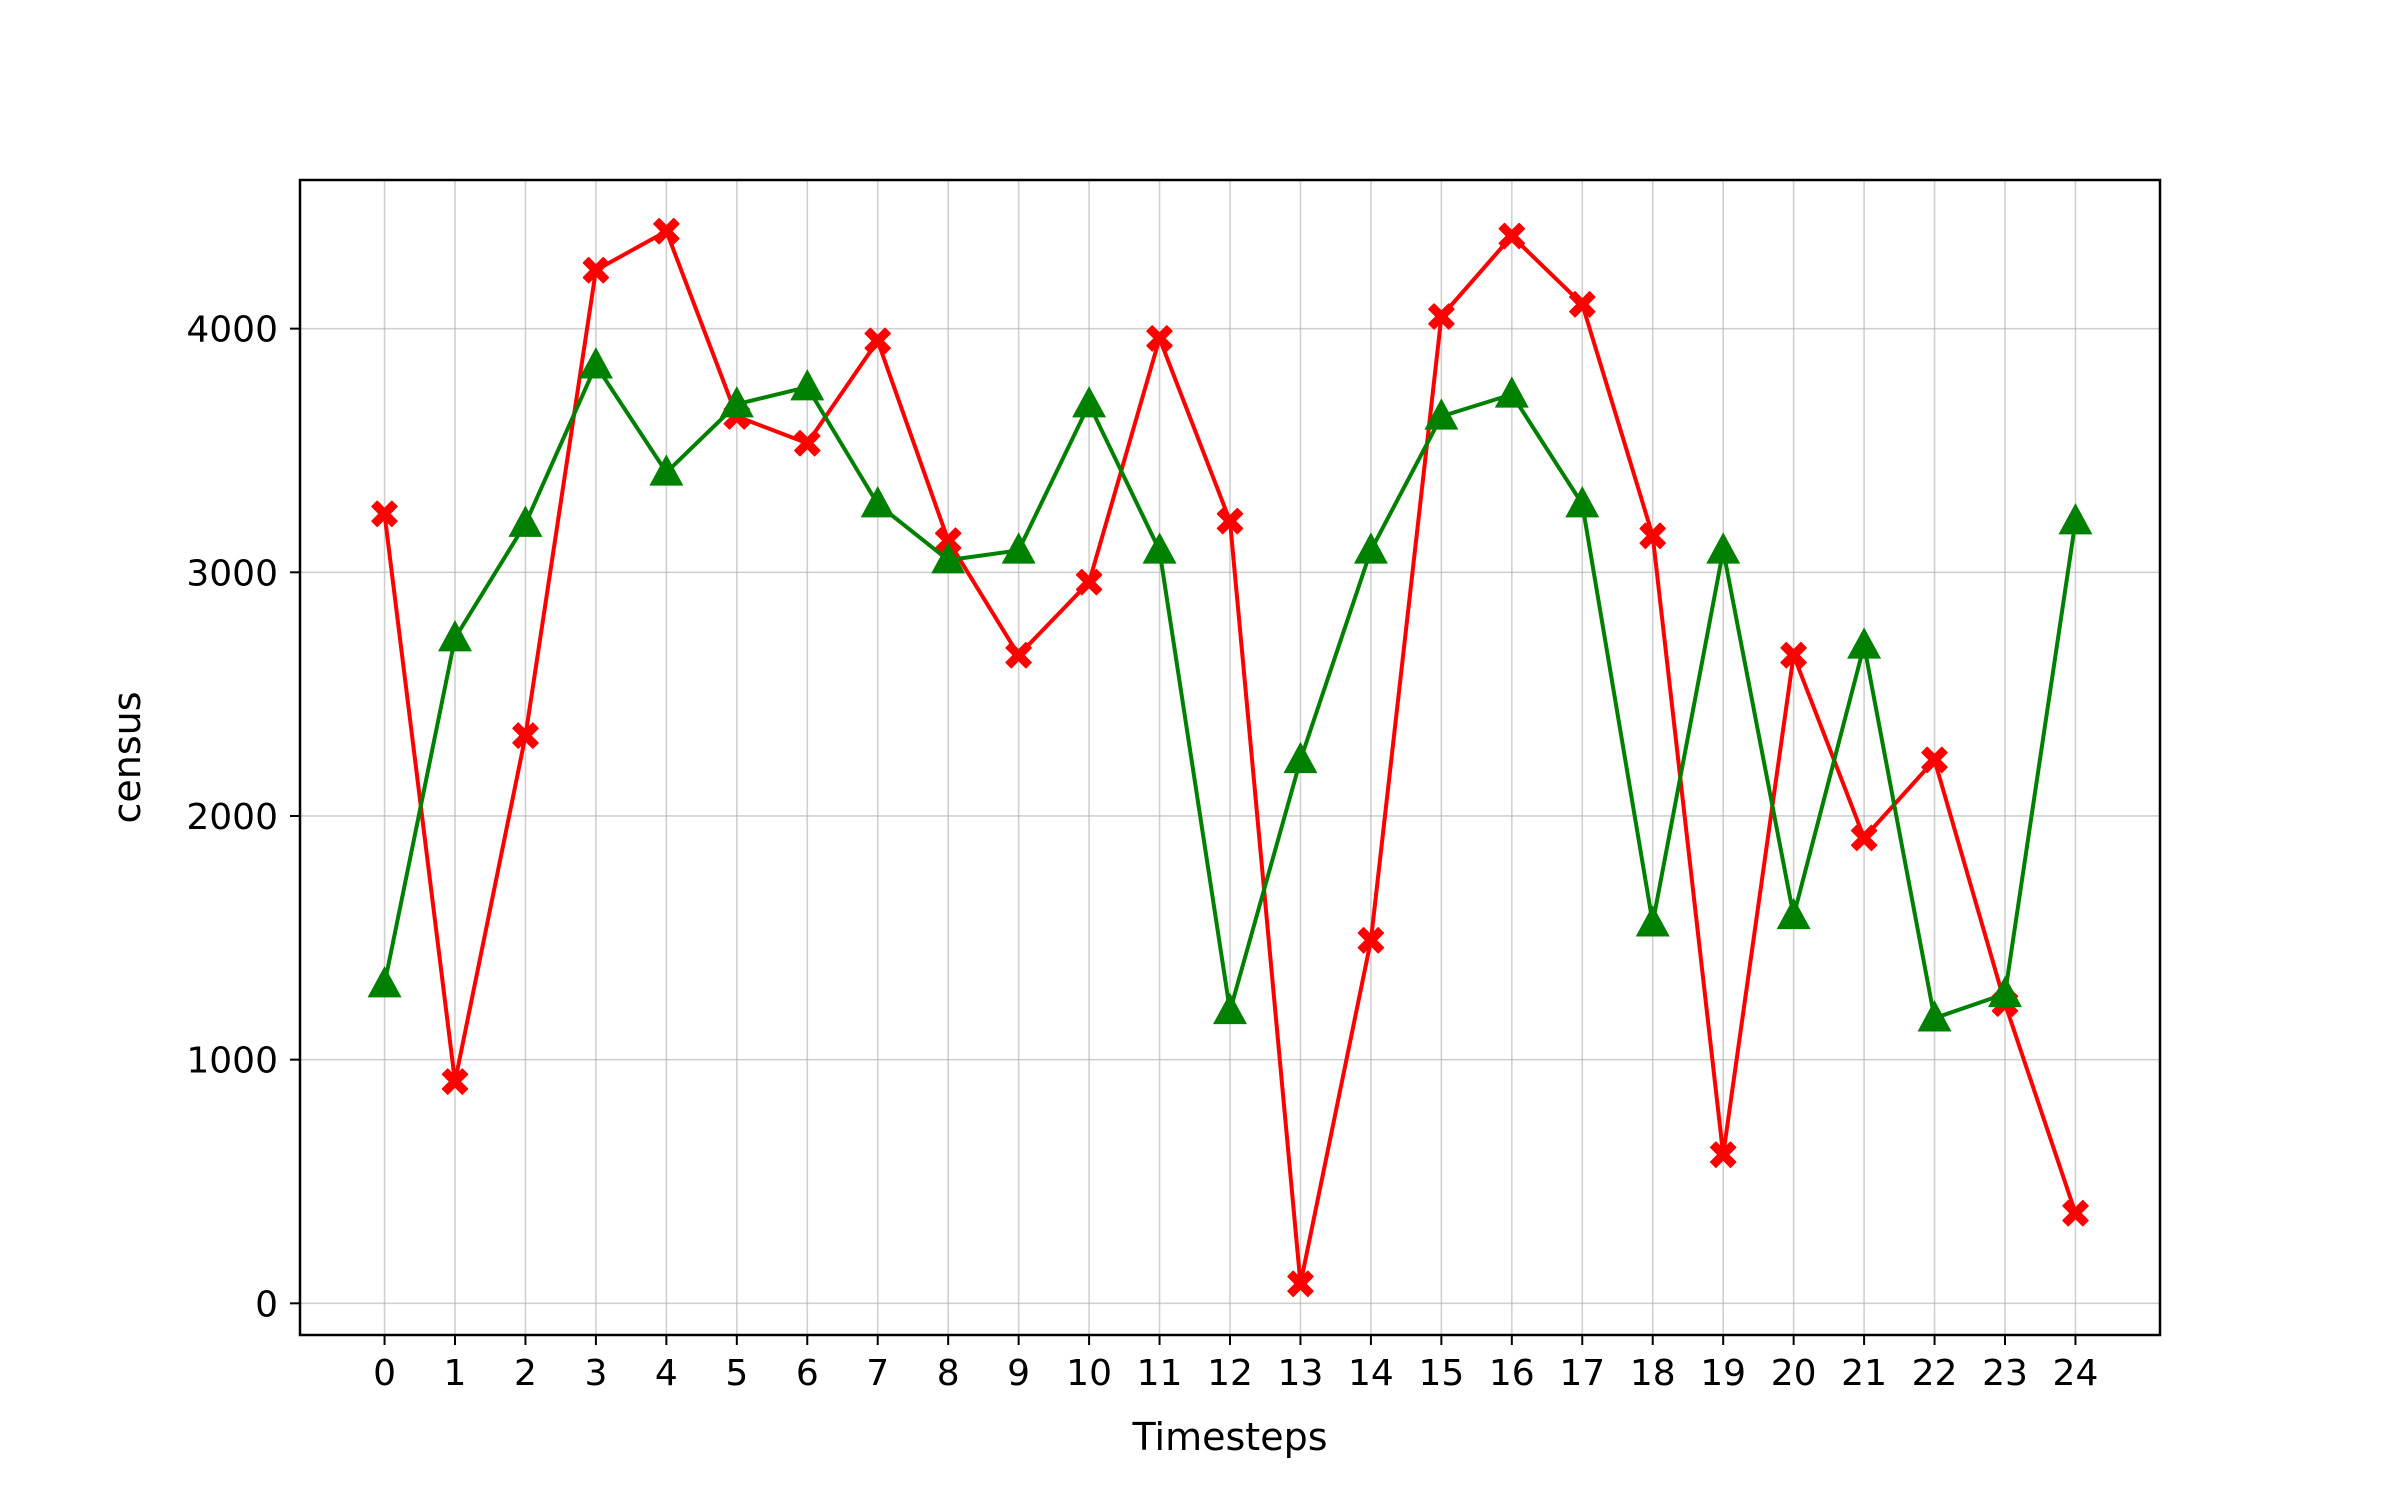 The image size is (2400, 1504). What do you see at coordinates (807, 1373) in the screenshot?
I see `x-tick-label: 6` at bounding box center [807, 1373].